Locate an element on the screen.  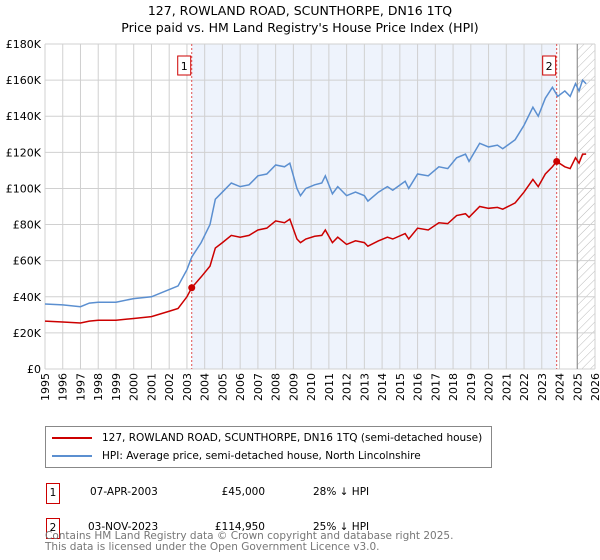
y-tick-label: £80K is located at coordinates (27, 225).